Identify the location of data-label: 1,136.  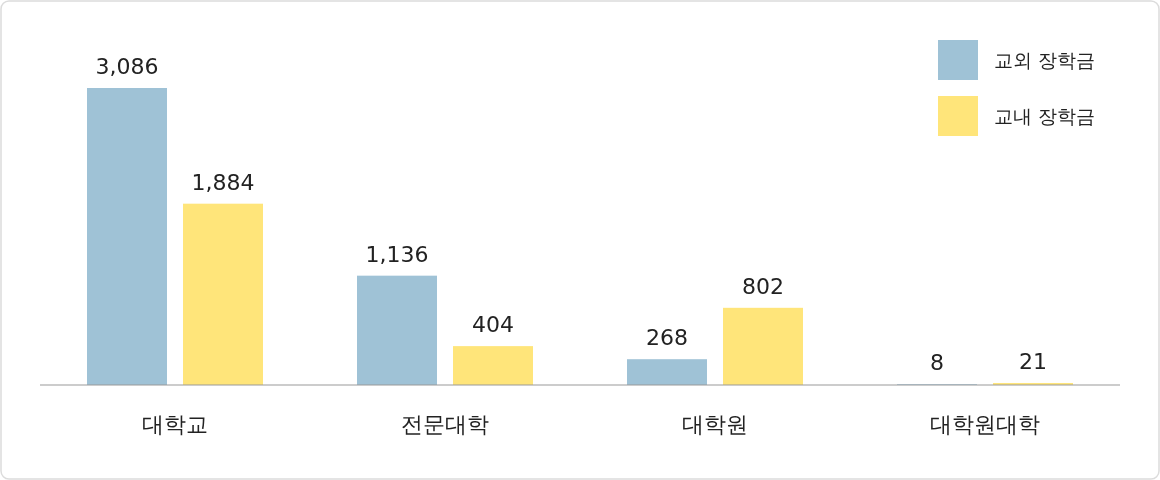
(397, 254).